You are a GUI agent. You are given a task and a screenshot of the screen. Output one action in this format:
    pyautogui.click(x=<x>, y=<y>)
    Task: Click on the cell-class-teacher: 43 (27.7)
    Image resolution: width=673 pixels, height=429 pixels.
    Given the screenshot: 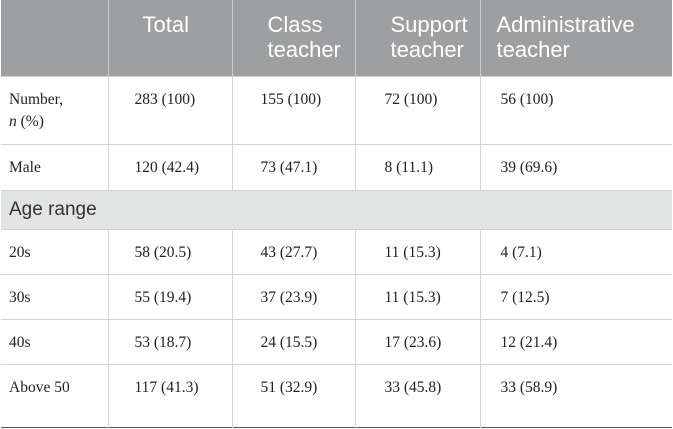 What is the action you would take?
    pyautogui.click(x=293, y=251)
    